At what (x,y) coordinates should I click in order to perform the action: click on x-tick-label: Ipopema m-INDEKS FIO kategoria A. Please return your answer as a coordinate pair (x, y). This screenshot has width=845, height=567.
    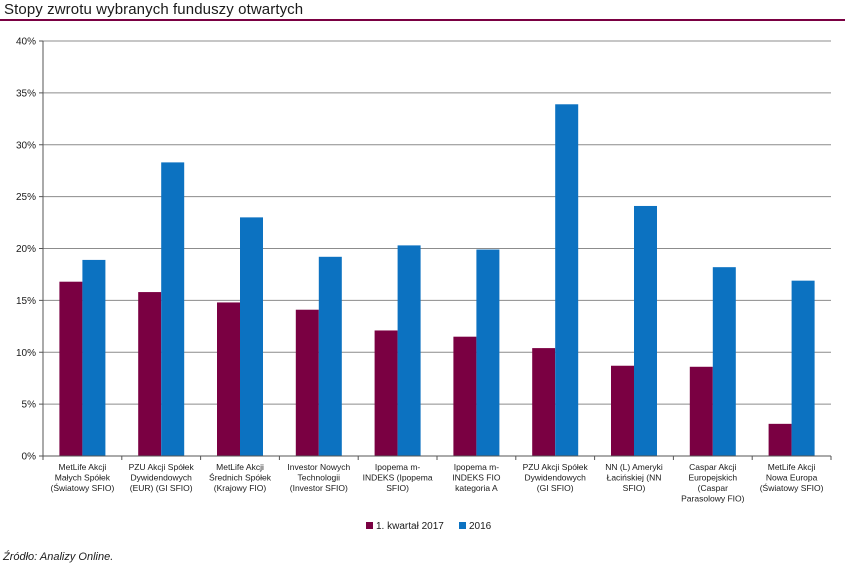
    Looking at the image, I should click on (476, 477).